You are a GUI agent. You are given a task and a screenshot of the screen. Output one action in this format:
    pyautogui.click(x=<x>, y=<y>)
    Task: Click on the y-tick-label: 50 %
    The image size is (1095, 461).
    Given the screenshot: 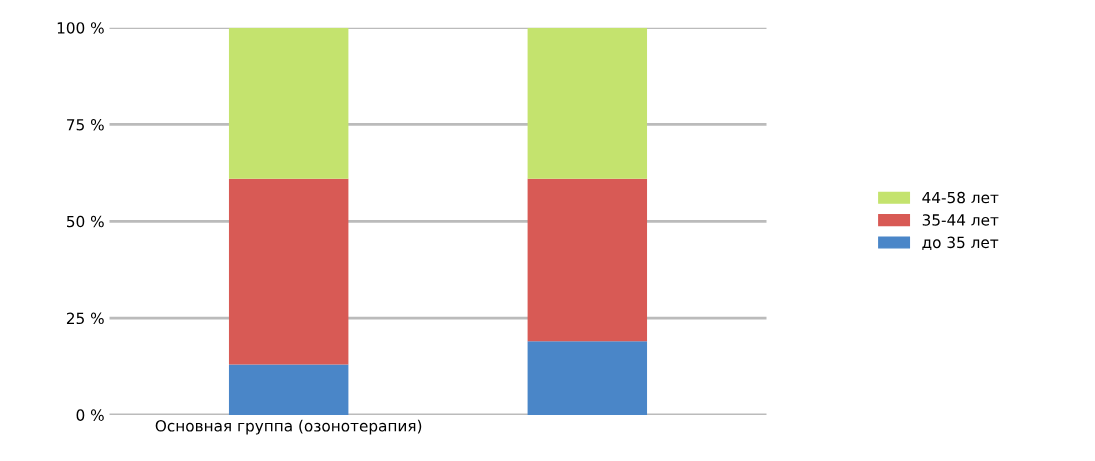 What is the action you would take?
    pyautogui.click(x=85, y=221)
    